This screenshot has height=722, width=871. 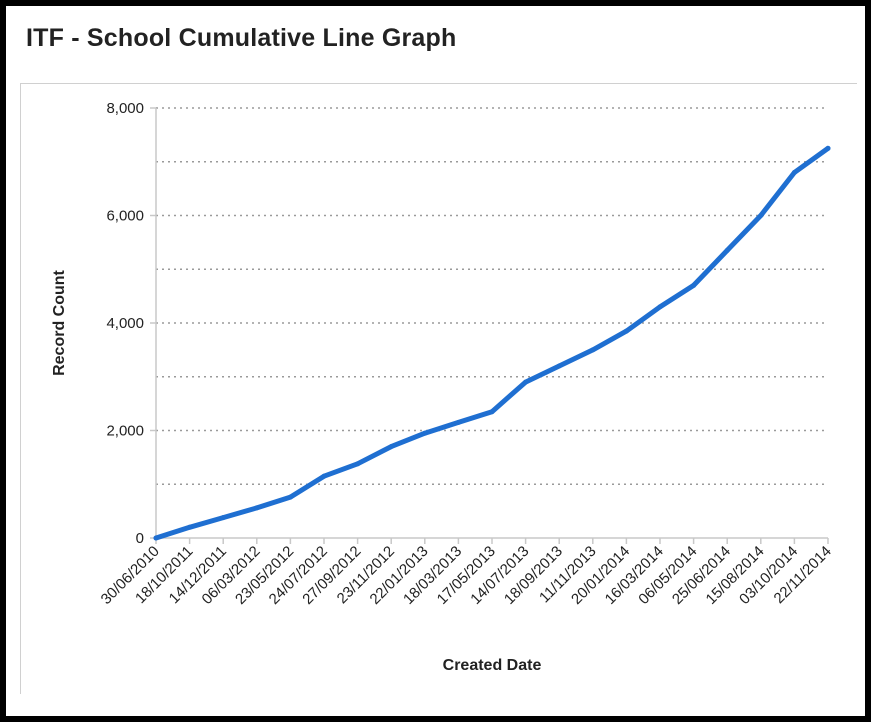 What do you see at coordinates (241, 38) in the screenshot?
I see `chart-title: ITF - School Cumulative Line Graph` at bounding box center [241, 38].